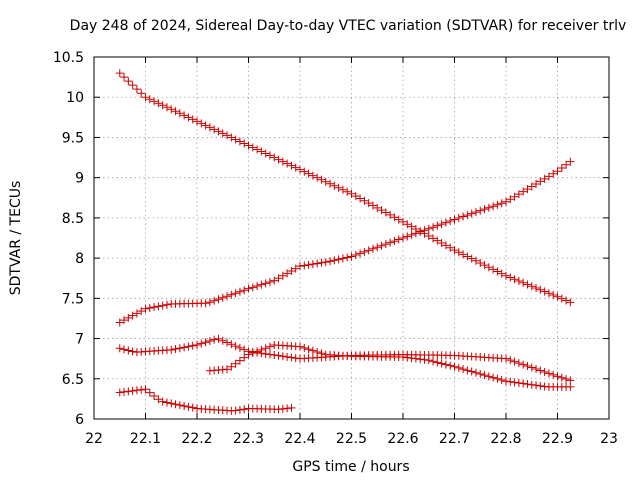  What do you see at coordinates (16, 238) in the screenshot?
I see `y-axis-label: SDTVAR / TECUs` at bounding box center [16, 238].